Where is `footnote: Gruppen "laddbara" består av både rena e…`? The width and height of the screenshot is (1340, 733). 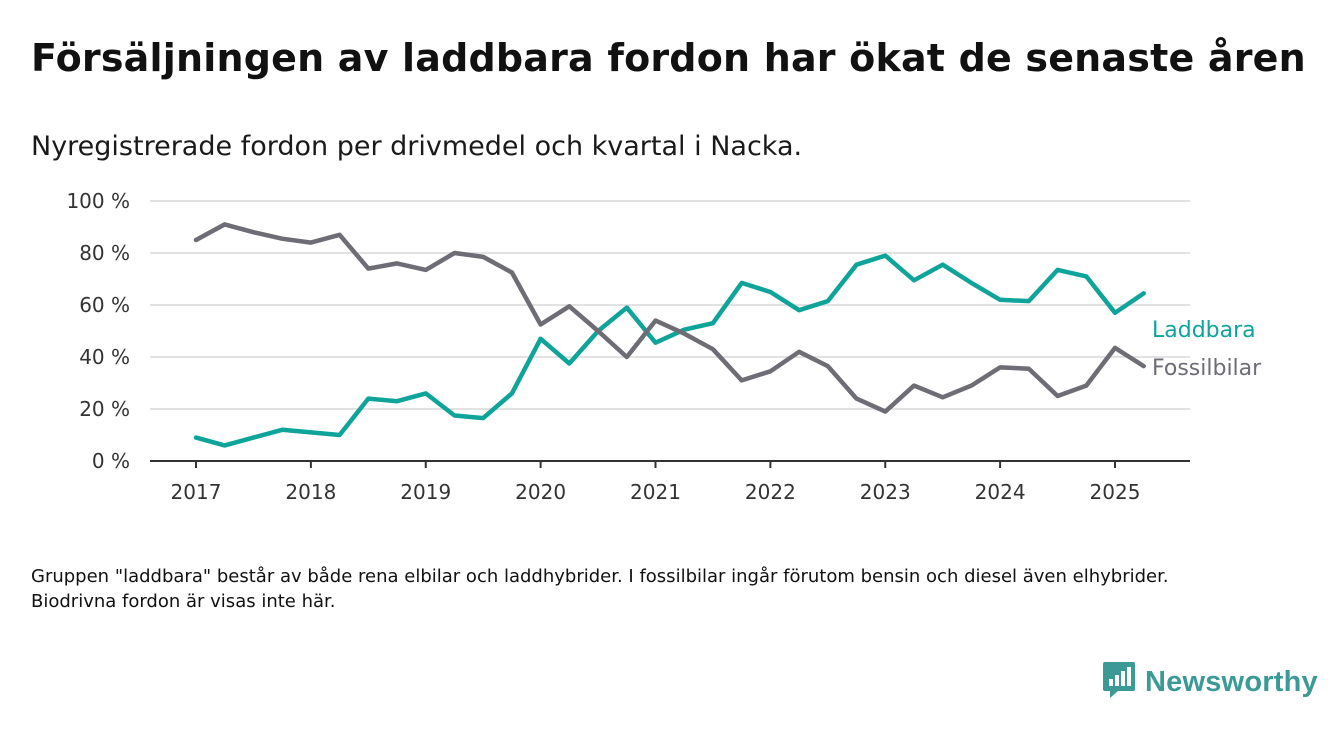 footnote: Gruppen "laddbara" består av både rena e… is located at coordinates (600, 589).